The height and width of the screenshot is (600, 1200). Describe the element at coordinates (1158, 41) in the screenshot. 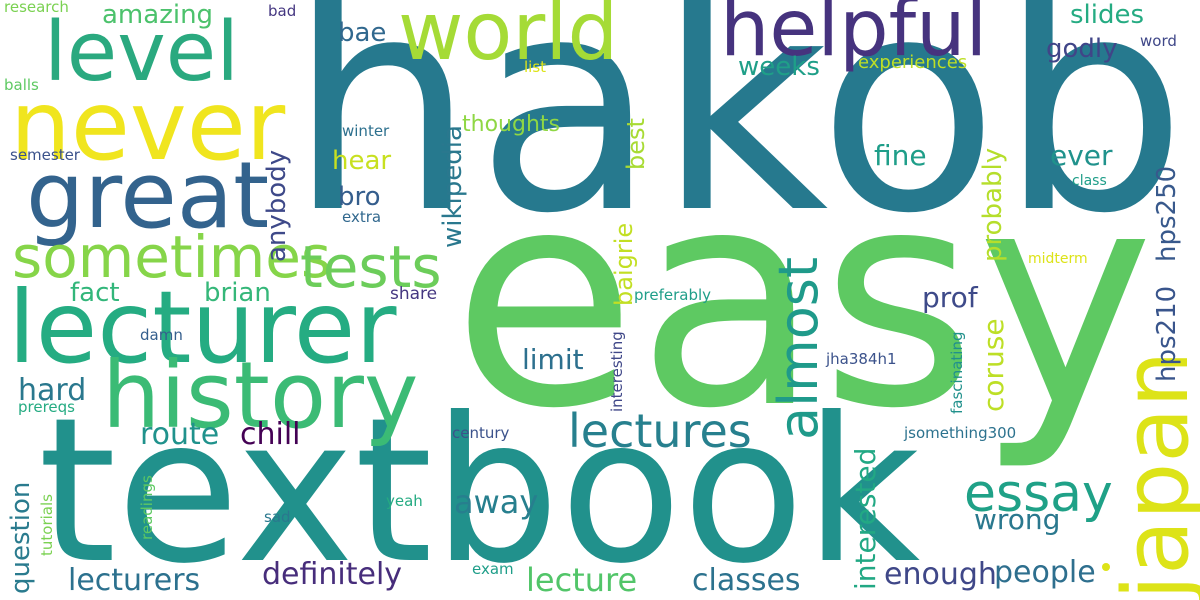

I see `word-word: word` at that location.